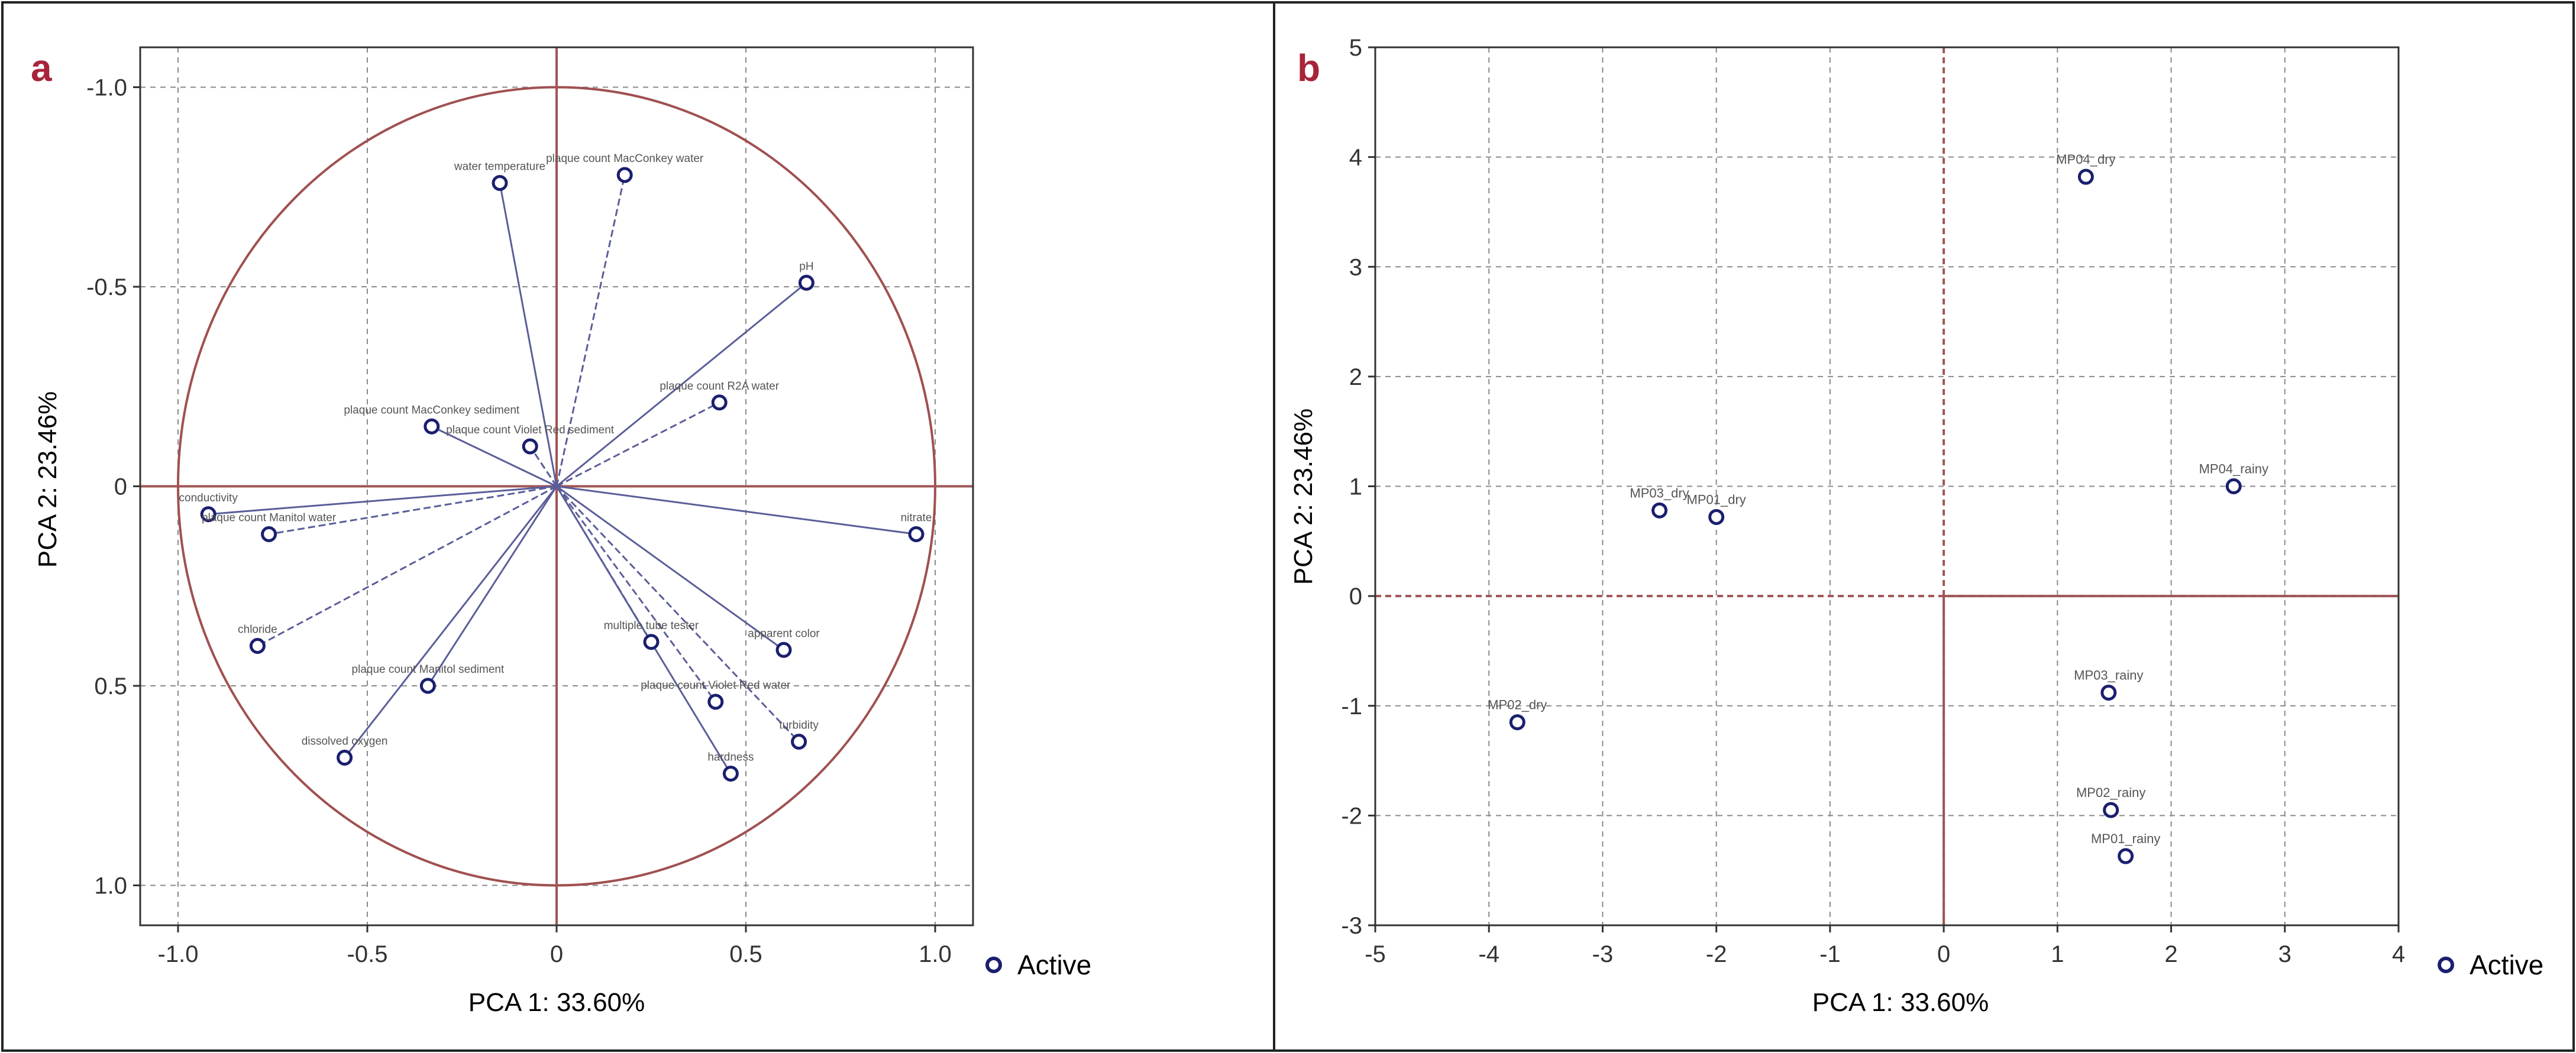  Describe the element at coordinates (2125, 839) in the screenshot. I see `point-label-mp01-rainy: MP01_rainy` at that location.